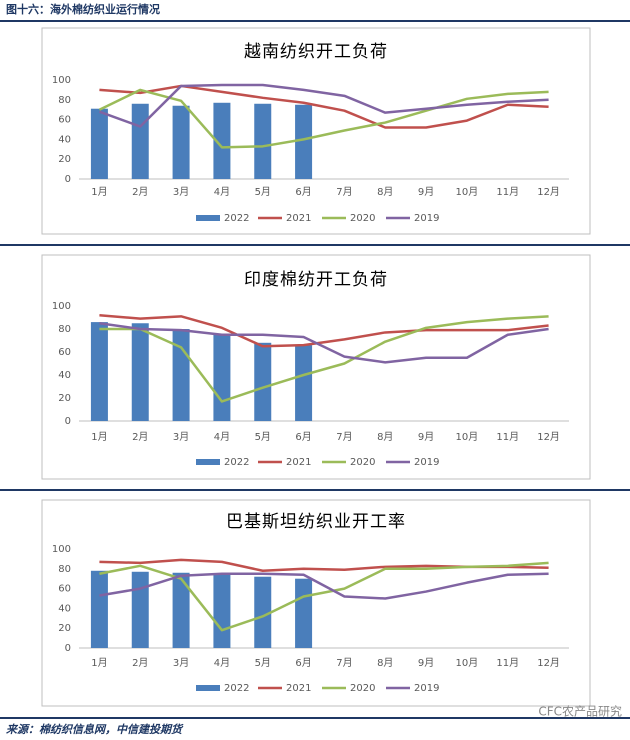  What do you see at coordinates (316, 52) in the screenshot?
I see `chart-title: 越南纺织开工负荷` at bounding box center [316, 52].